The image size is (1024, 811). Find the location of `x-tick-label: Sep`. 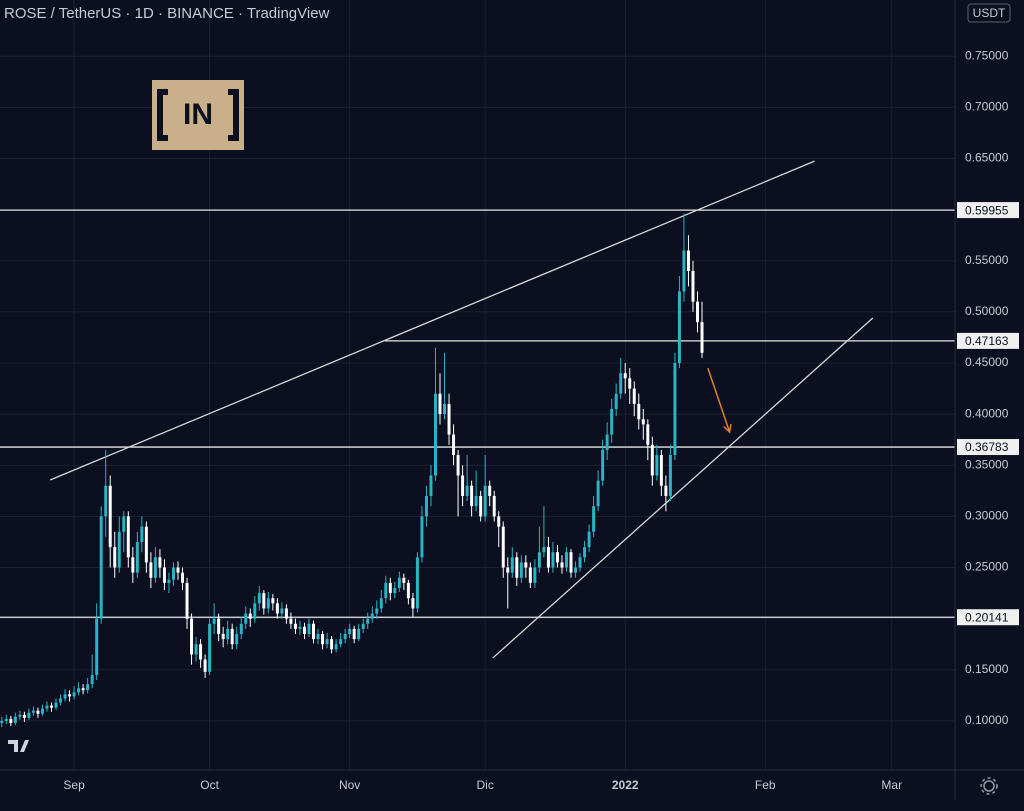

x-tick-label: Sep is located at coordinates (74, 785).